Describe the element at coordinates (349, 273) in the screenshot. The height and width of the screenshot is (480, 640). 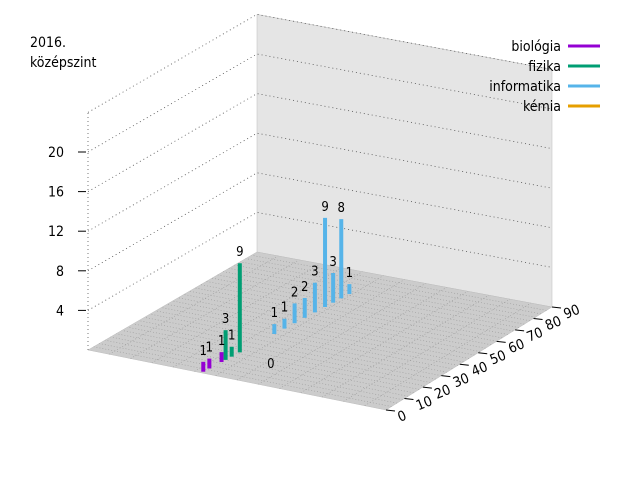
I see `bar-label-informatika-8: 1` at that location.